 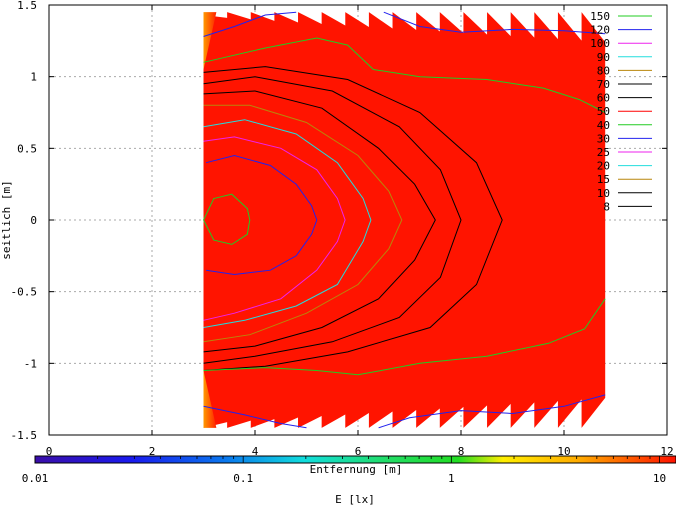 I want to click on y-tick-label: -1.5, so click(x=24, y=435).